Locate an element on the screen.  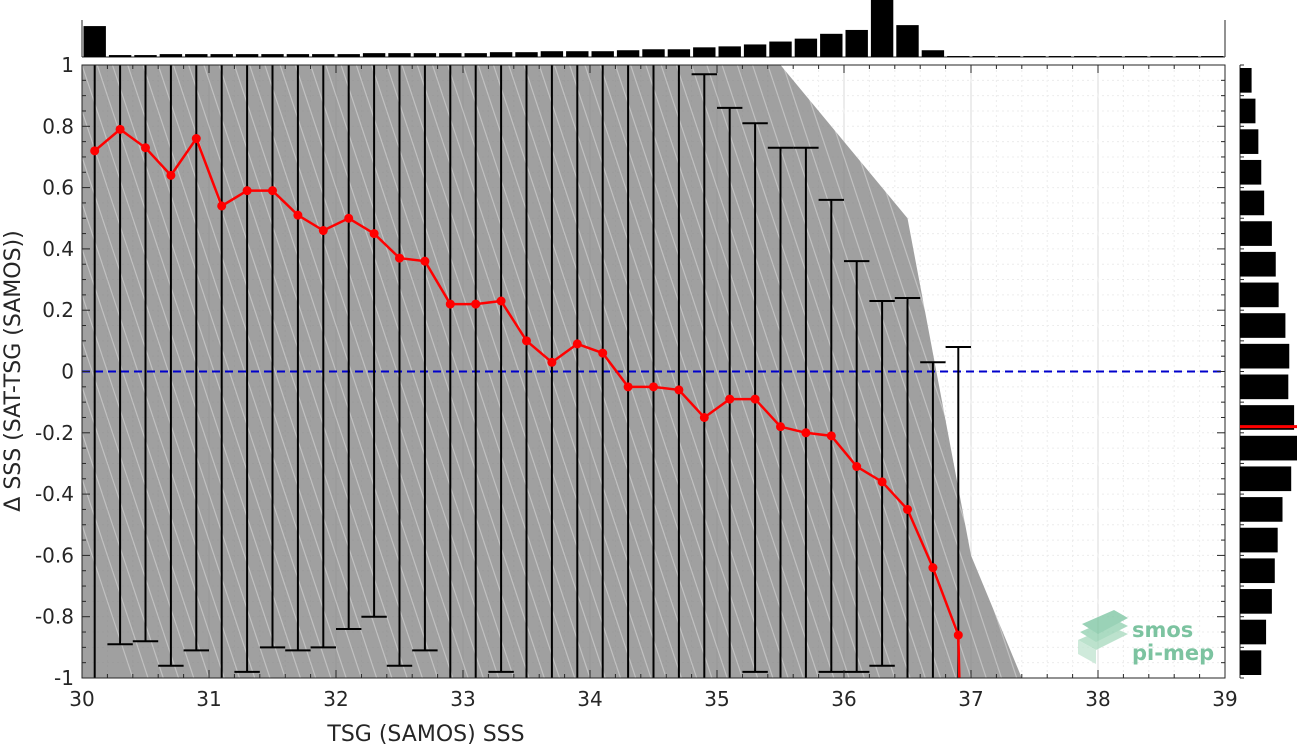
y-tick-label: 0.2 is located at coordinates (58, 310).